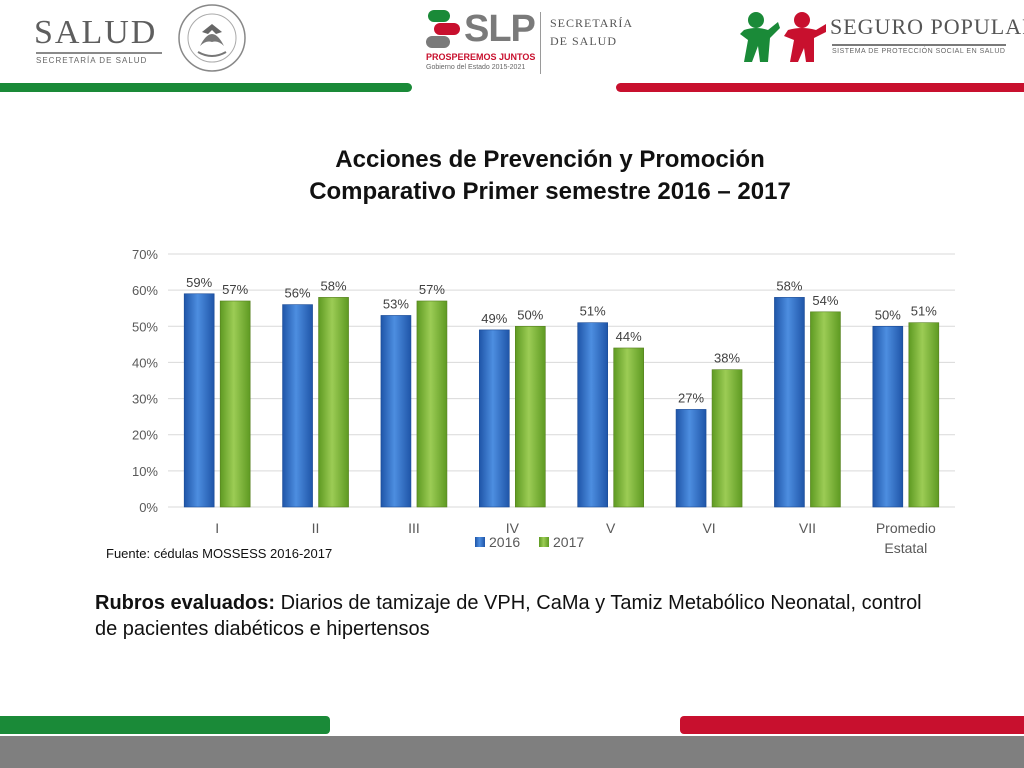  Describe the element at coordinates (500, 29) in the screenshot. I see `slp-logo-word: SLP` at that location.